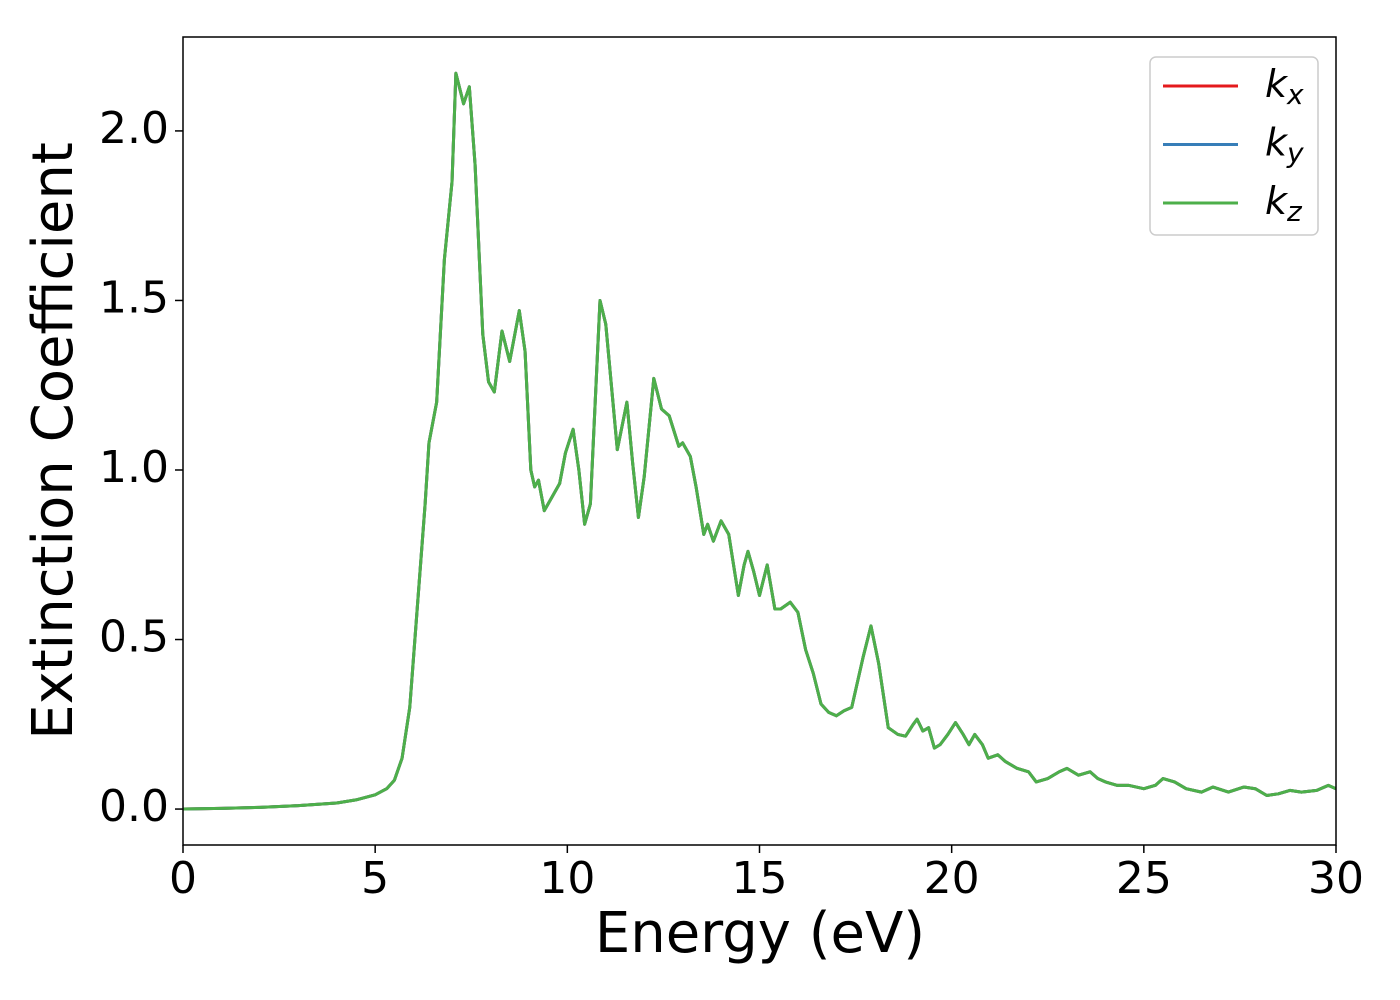 This screenshot has height=1000, width=1400. What do you see at coordinates (1336, 878) in the screenshot?
I see `x-tick-label: 30` at bounding box center [1336, 878].